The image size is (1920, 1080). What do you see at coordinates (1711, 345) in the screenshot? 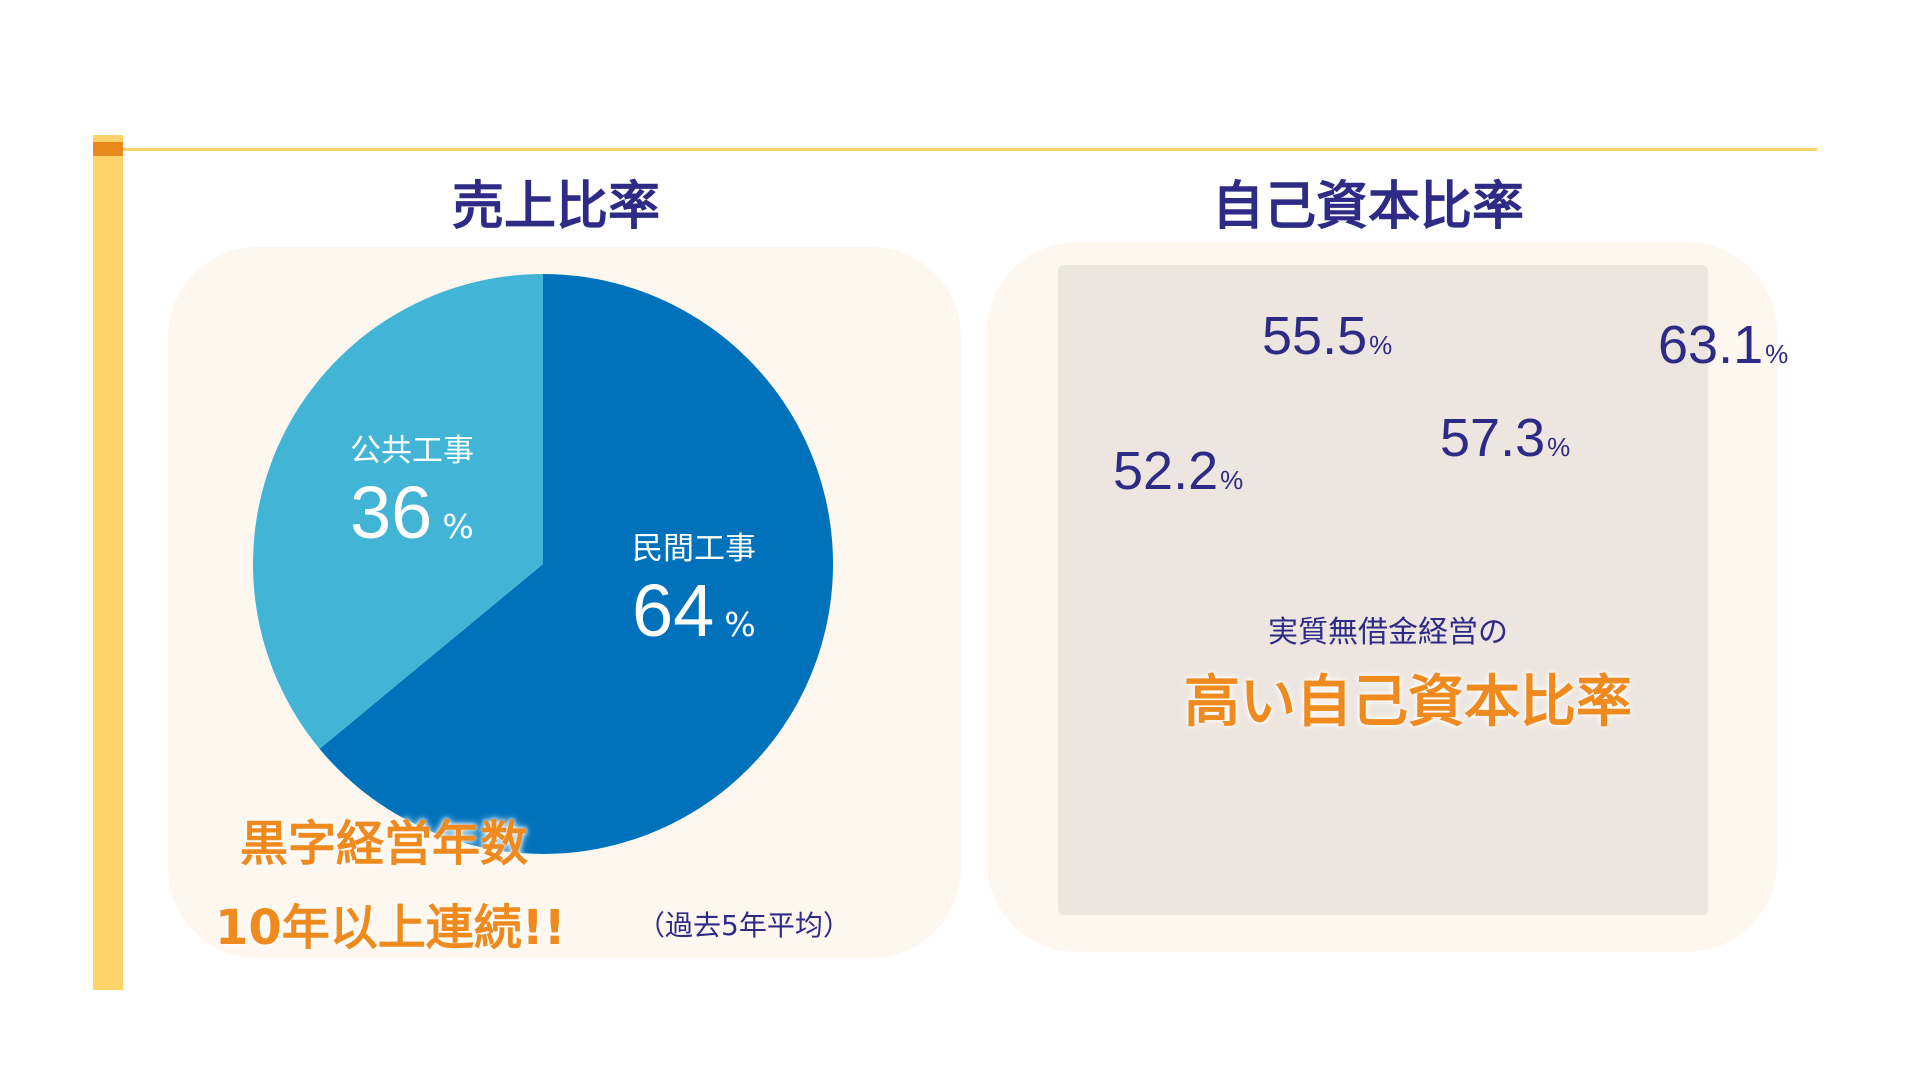
I see `equity-ratio-value: 63.1` at bounding box center [1711, 345].